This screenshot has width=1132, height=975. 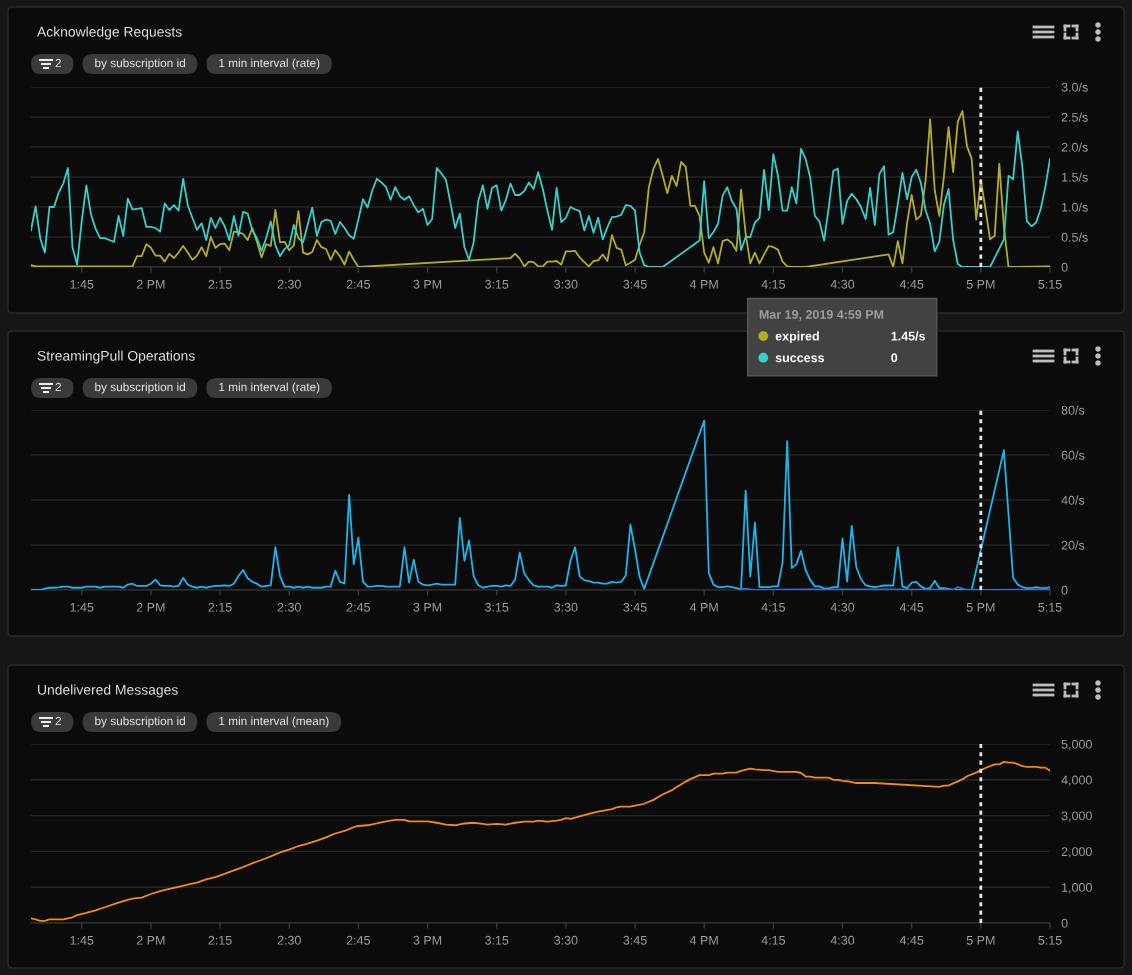 What do you see at coordinates (1076, 852) in the screenshot?
I see `y-tick-label: 2,000` at bounding box center [1076, 852].